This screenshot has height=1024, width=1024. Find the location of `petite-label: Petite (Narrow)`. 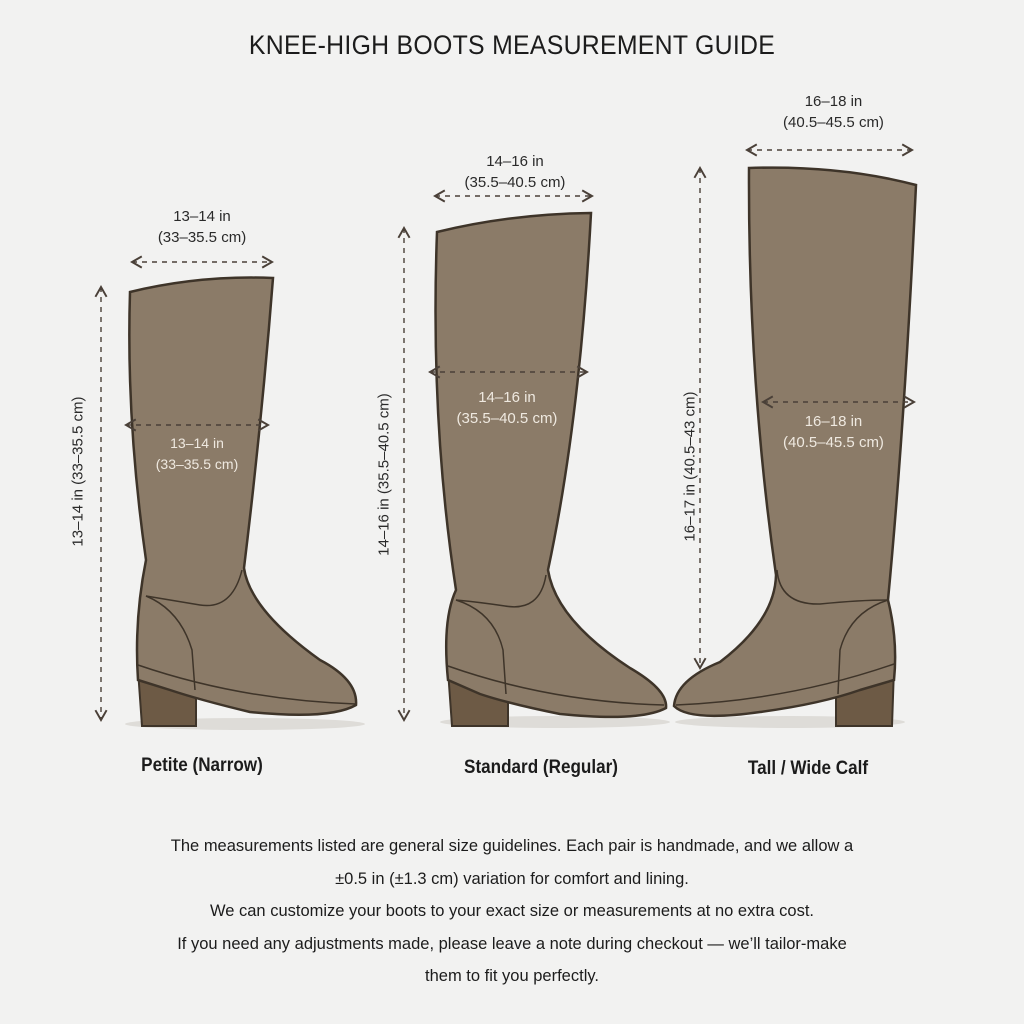

petite-label: Petite (Narrow) is located at coordinates (202, 765).